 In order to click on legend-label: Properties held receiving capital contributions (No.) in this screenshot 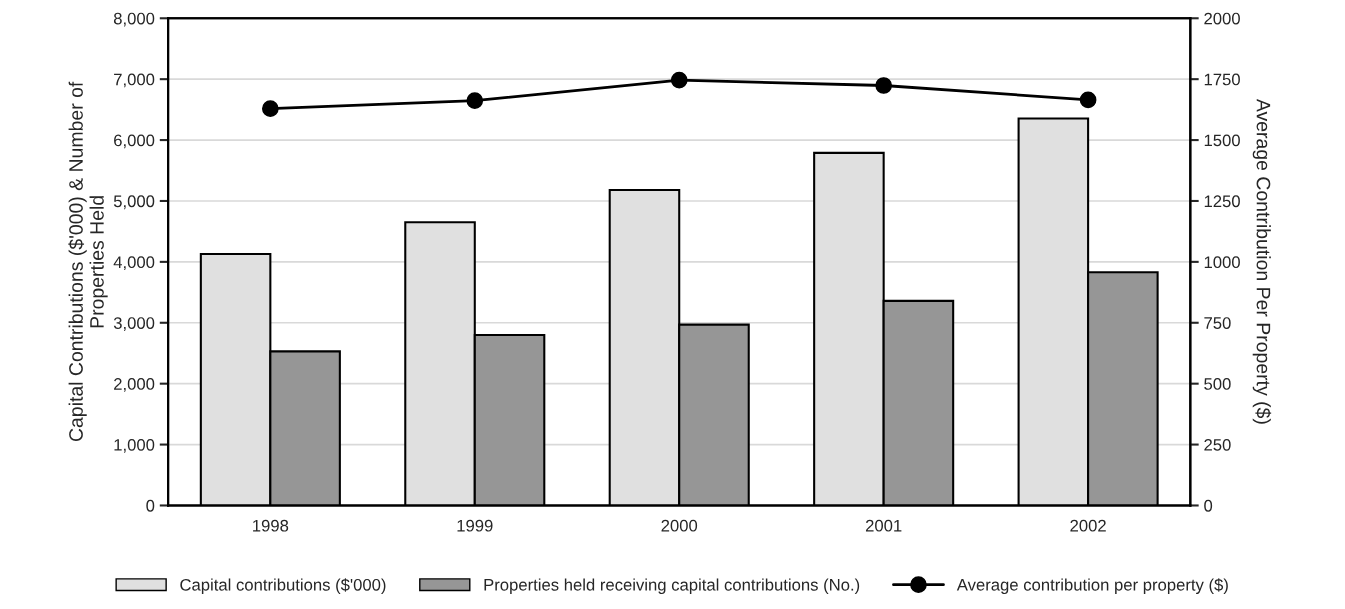, I will do `click(672, 586)`.